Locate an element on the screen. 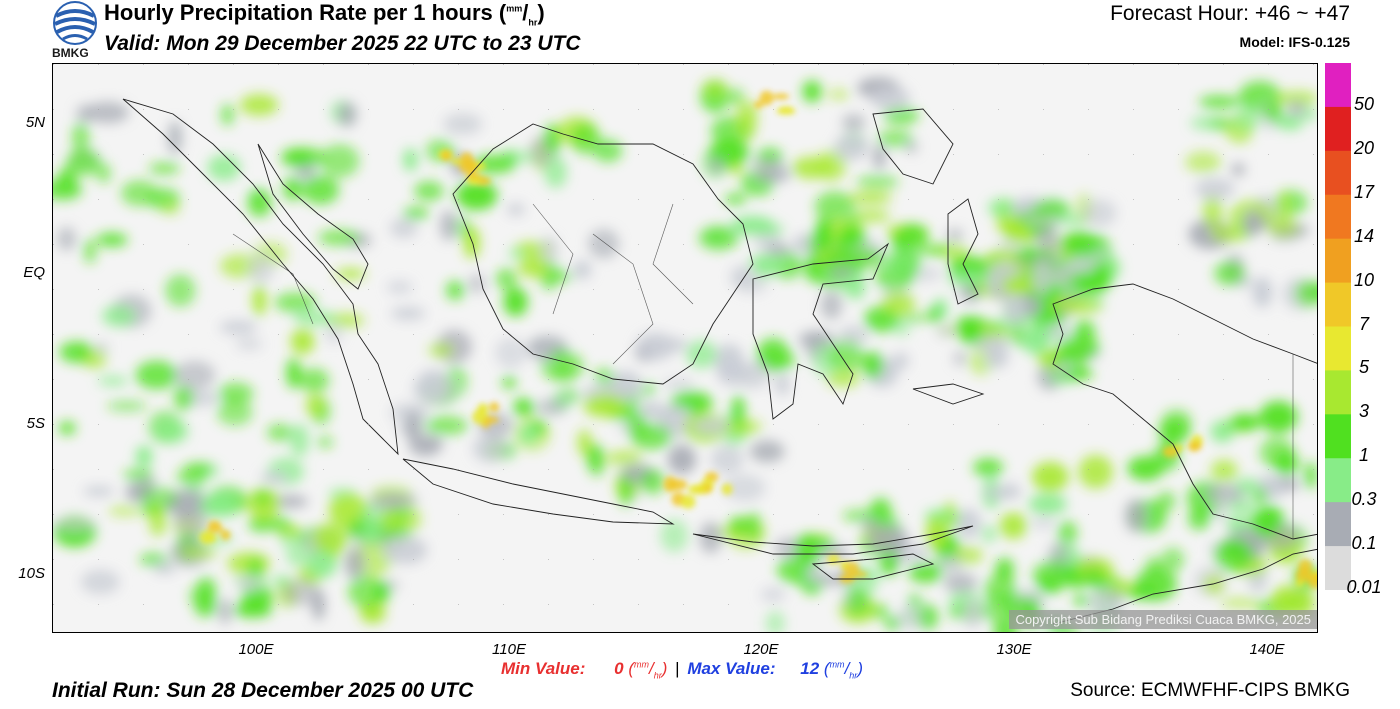  forecast-hour: Forecast Hour: +46 ~ +47 is located at coordinates (1230, 13).